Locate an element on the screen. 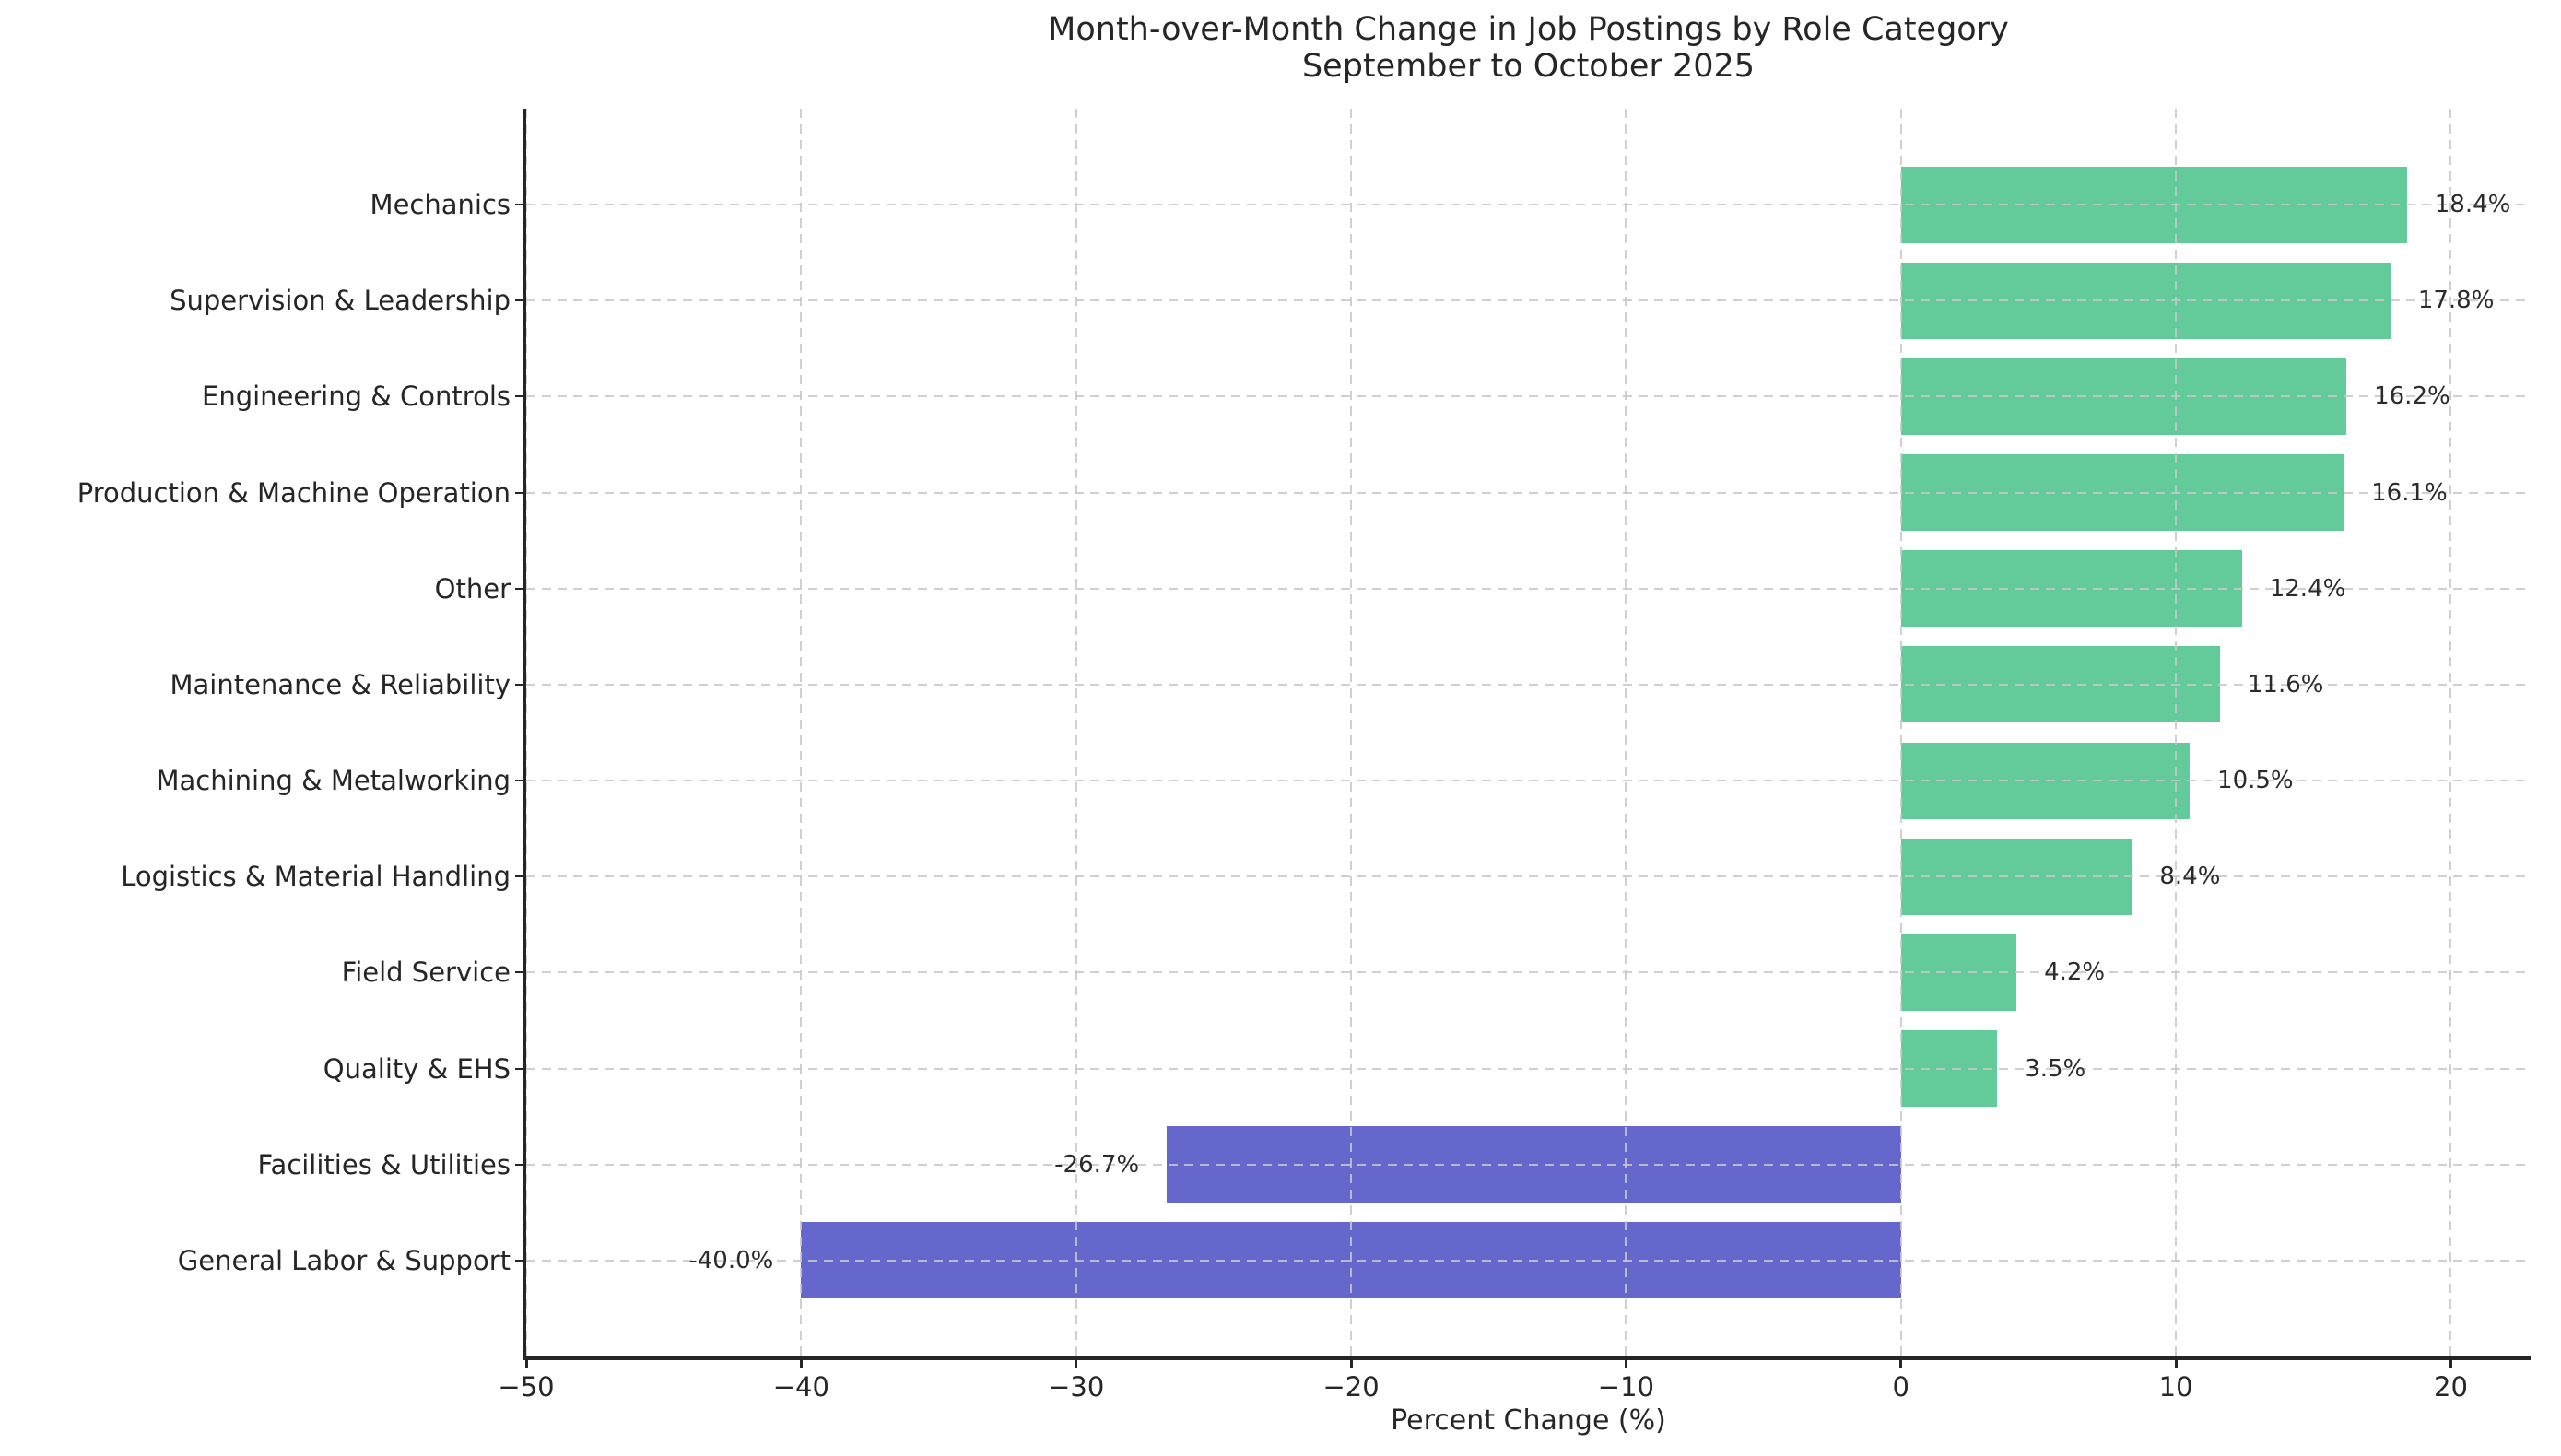  x-tick-label: −20 is located at coordinates (1351, 1387).